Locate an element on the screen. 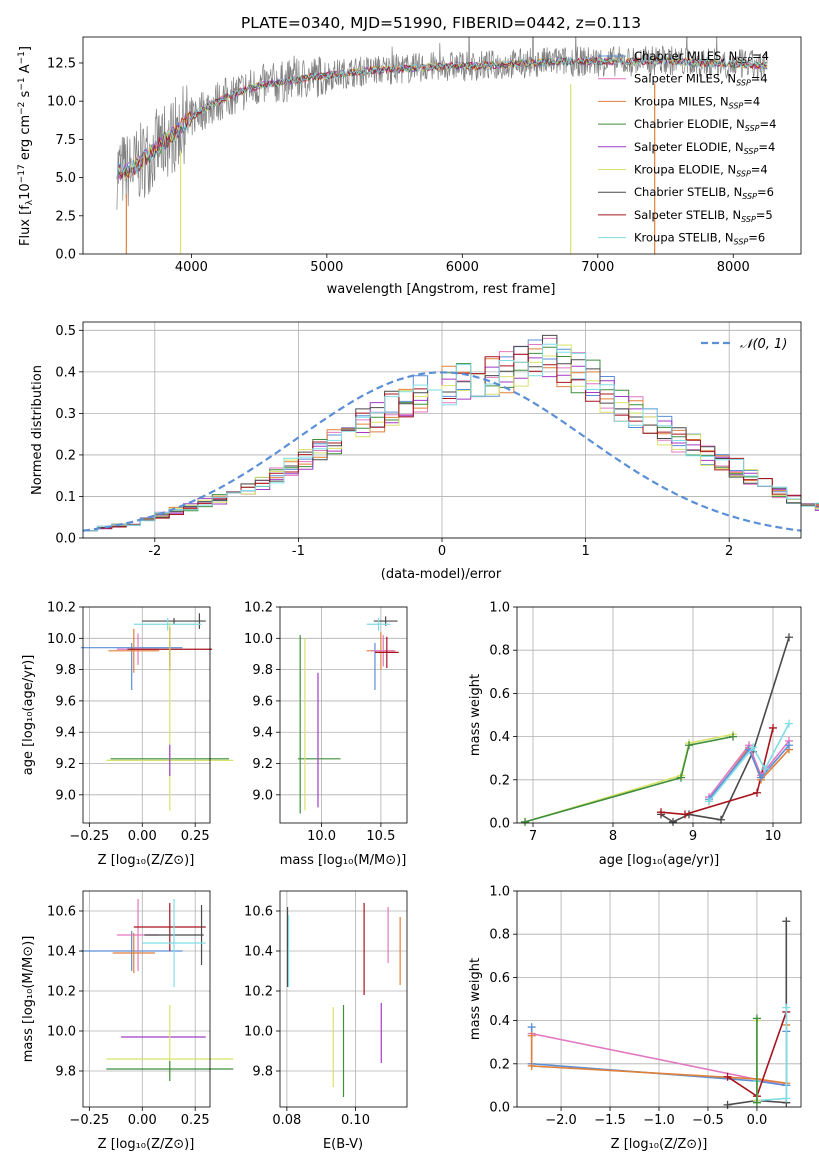 This screenshot has height=1170, width=819. legend-label: 𝒩(0, 1) is located at coordinates (763, 344).